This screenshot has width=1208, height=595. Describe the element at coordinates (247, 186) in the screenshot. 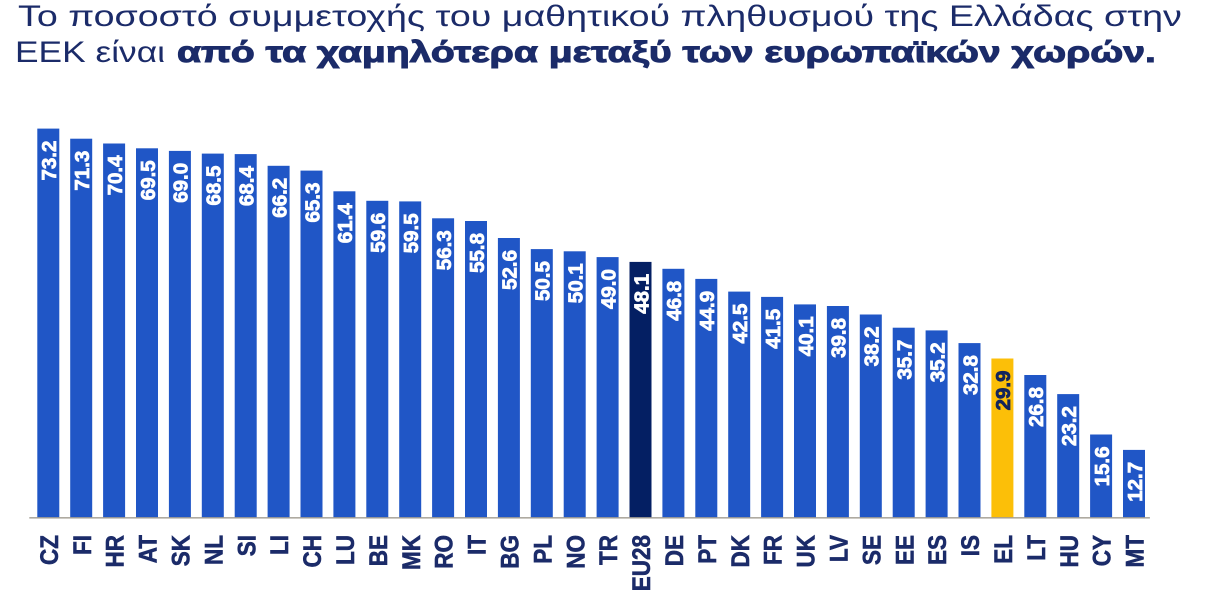

I see `svg-text: 68.4` at that location.